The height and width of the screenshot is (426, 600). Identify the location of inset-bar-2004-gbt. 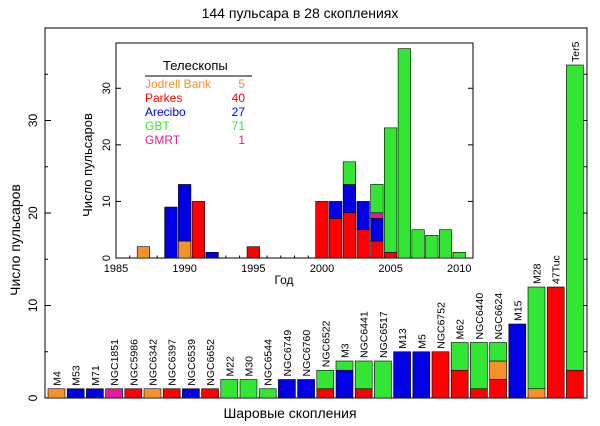
(377, 199).